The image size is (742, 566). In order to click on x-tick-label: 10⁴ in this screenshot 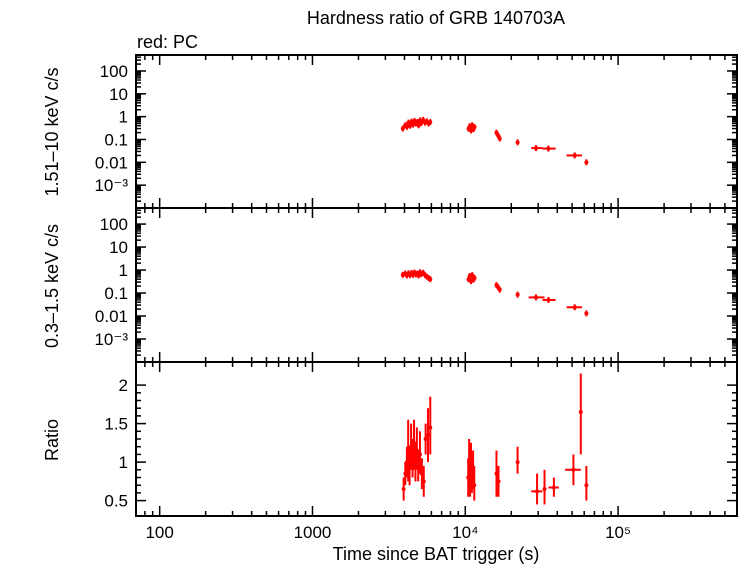, I will do `click(465, 532)`.